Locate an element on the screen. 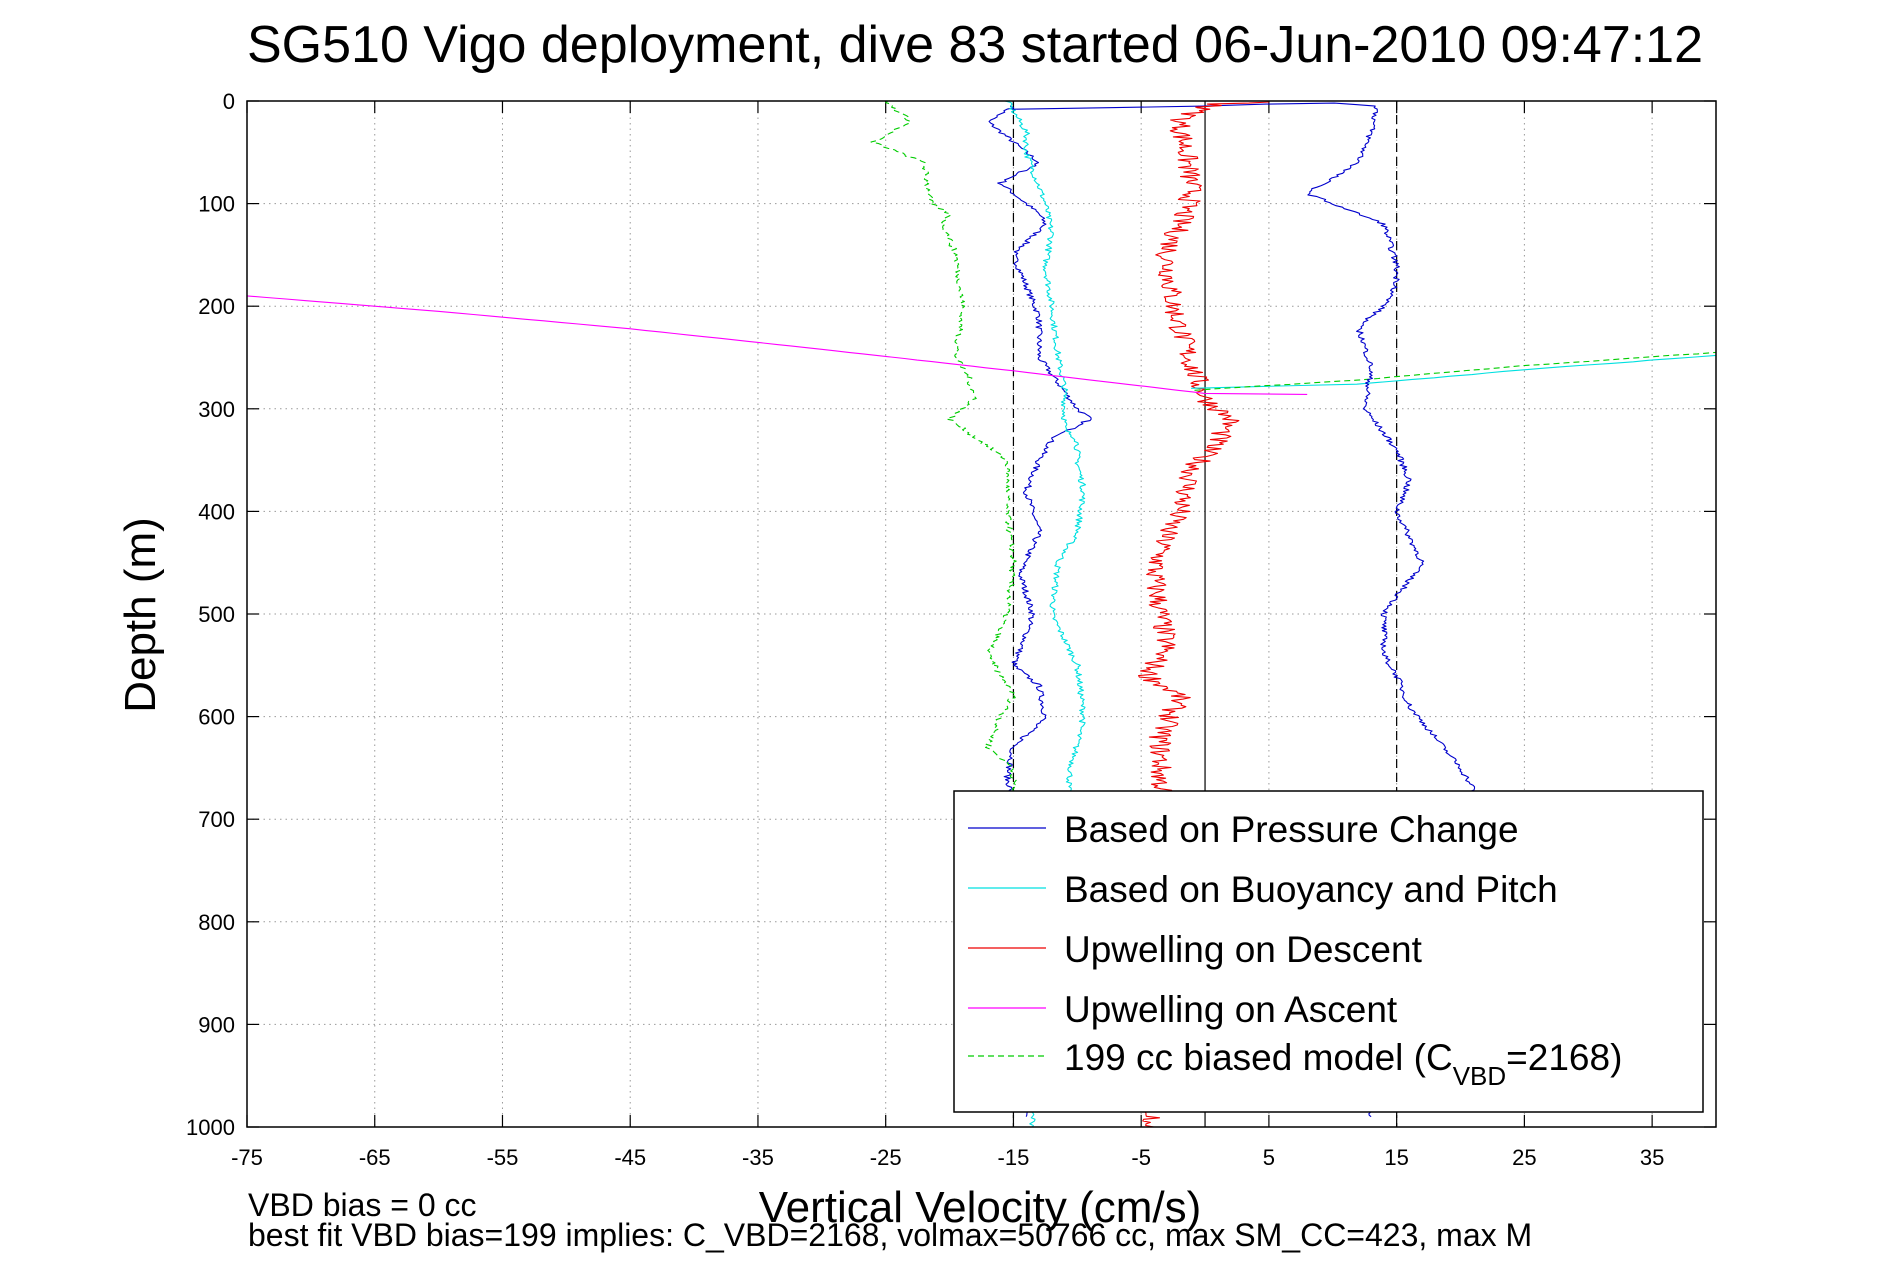 The image size is (1891, 1262). y-tick-label: 300 is located at coordinates (216, 409).